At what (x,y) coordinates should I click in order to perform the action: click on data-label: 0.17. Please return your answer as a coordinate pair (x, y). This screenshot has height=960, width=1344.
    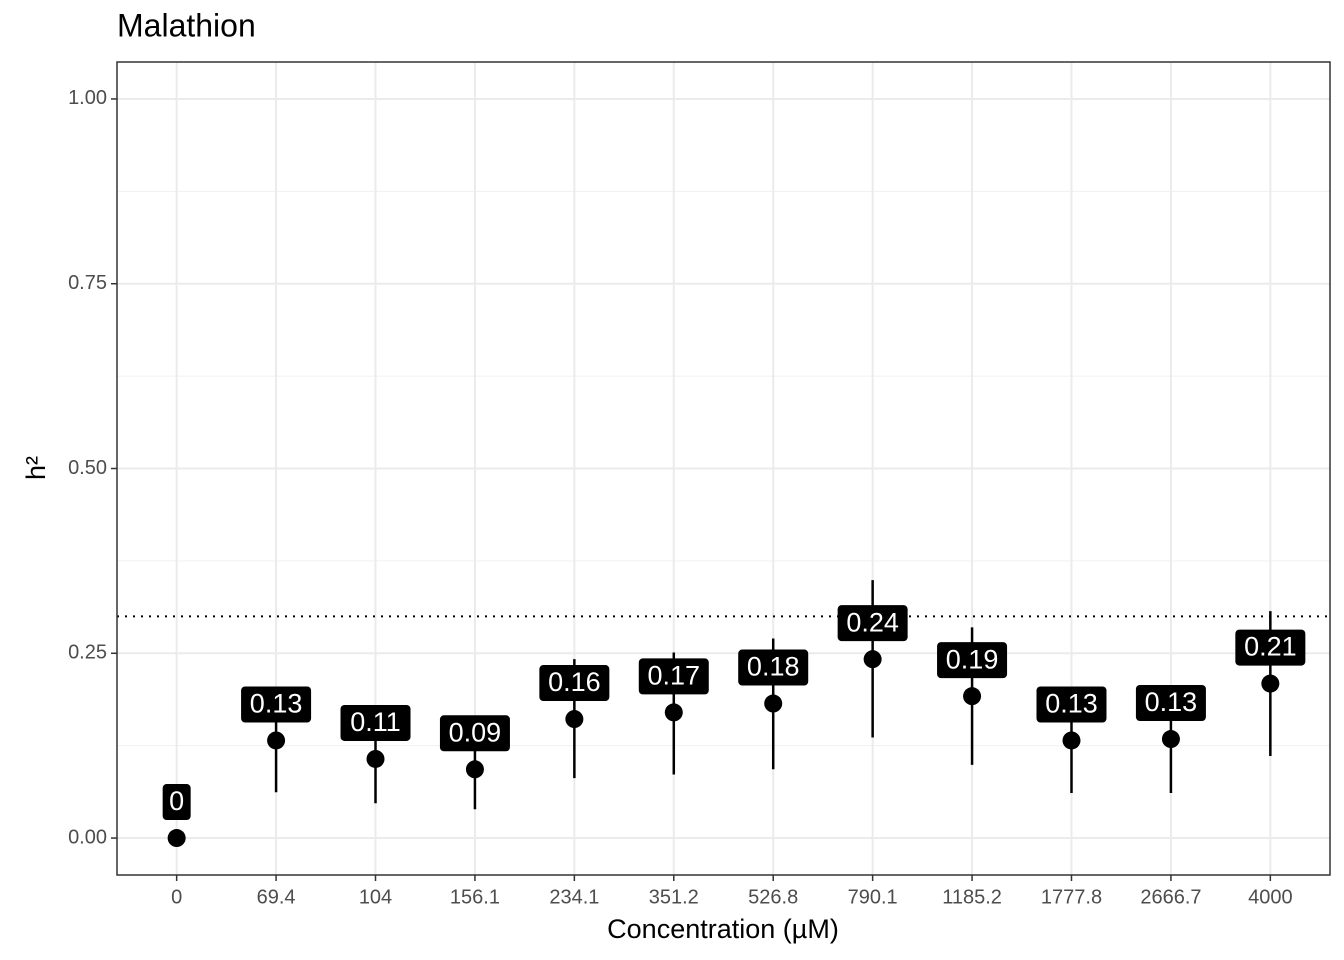
    Looking at the image, I should click on (674, 676).